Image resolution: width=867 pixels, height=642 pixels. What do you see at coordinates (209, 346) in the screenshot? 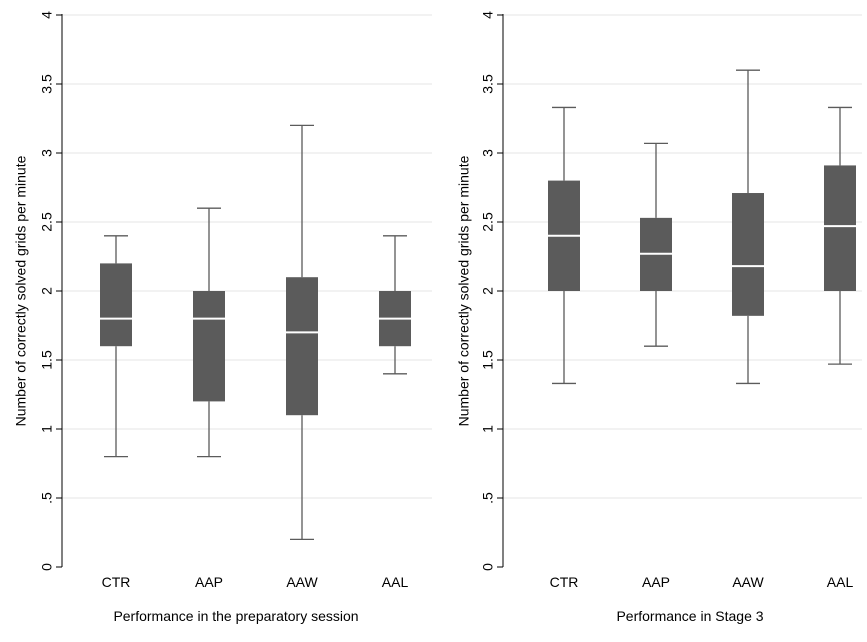
I see `box-aap` at bounding box center [209, 346].